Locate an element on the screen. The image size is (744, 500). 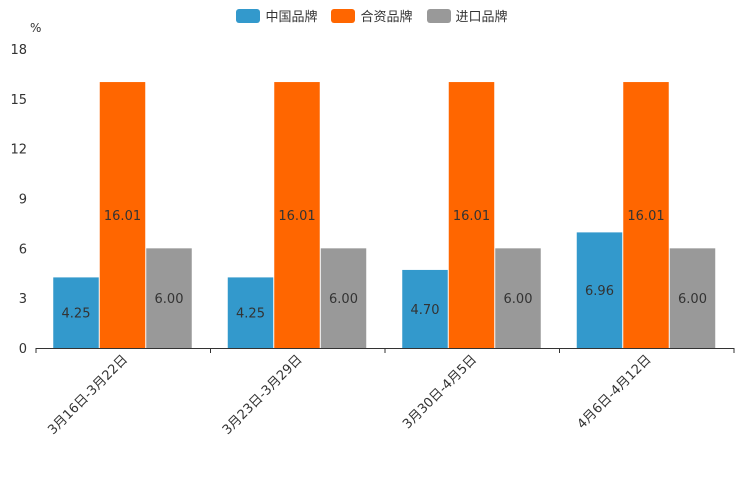
y-axis-unit: % is located at coordinates (36, 28).